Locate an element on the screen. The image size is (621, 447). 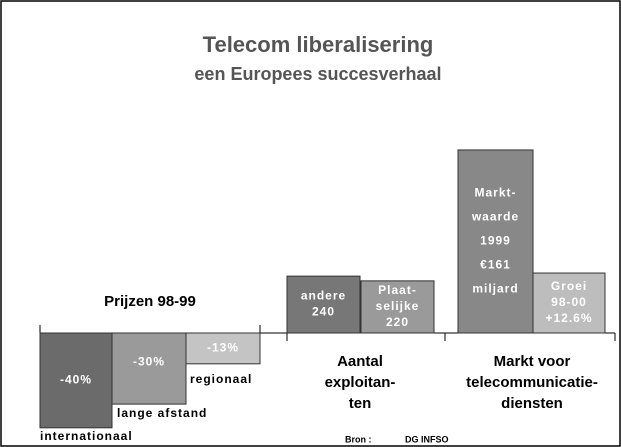
bar-category: andere is located at coordinates (323, 296).